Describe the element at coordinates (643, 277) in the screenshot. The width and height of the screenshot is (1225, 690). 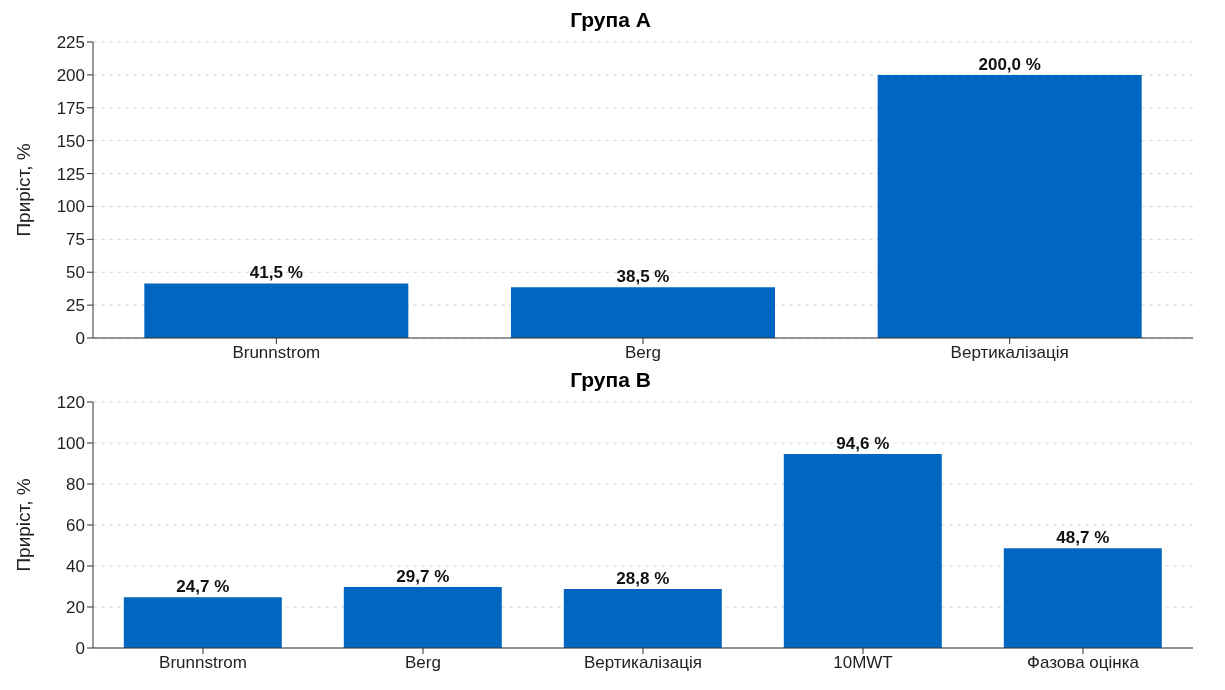
I see `data-label: 38,5 %` at that location.